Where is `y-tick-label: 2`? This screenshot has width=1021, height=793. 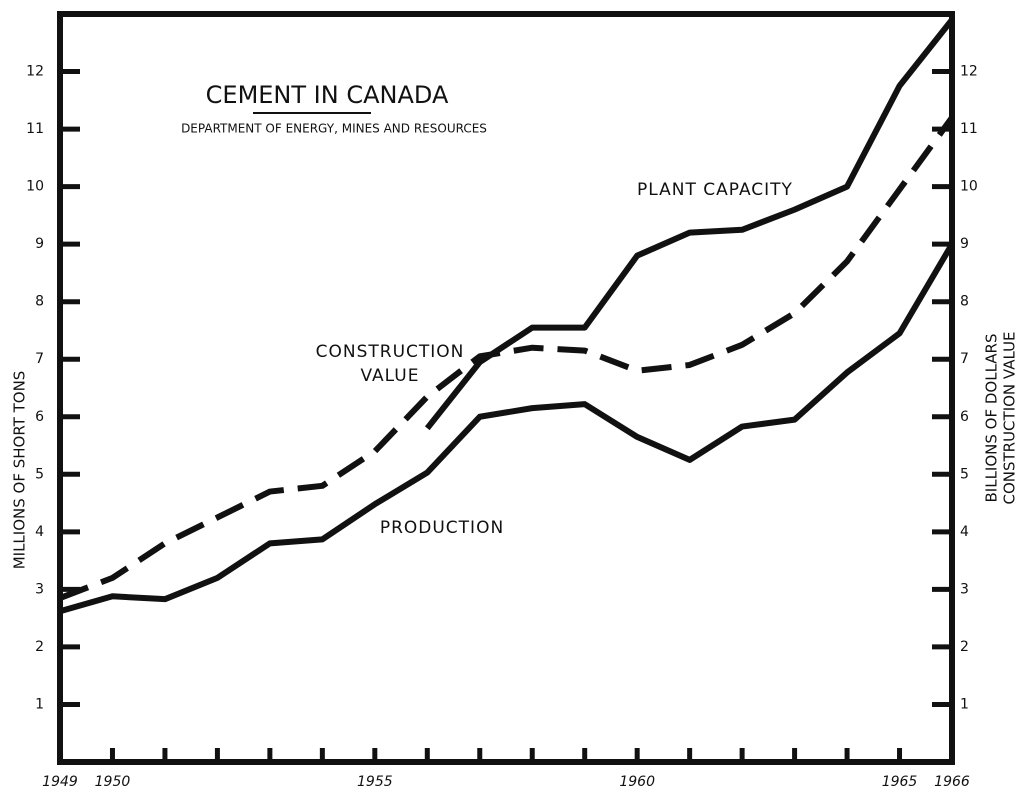 y-tick-label: 2 is located at coordinates (39, 647).